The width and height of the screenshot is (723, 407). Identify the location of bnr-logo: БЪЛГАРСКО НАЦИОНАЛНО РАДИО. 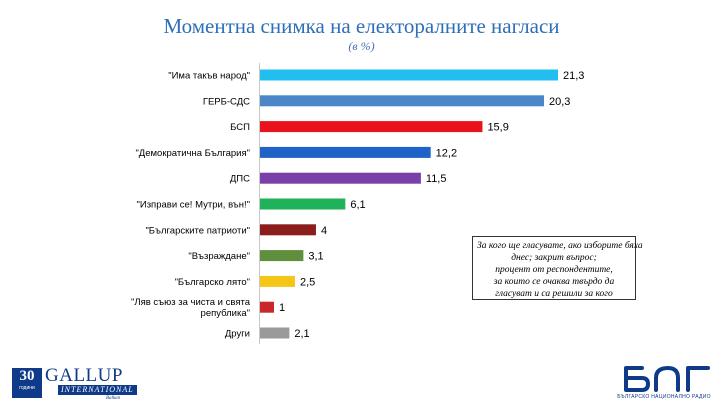
(664, 384).